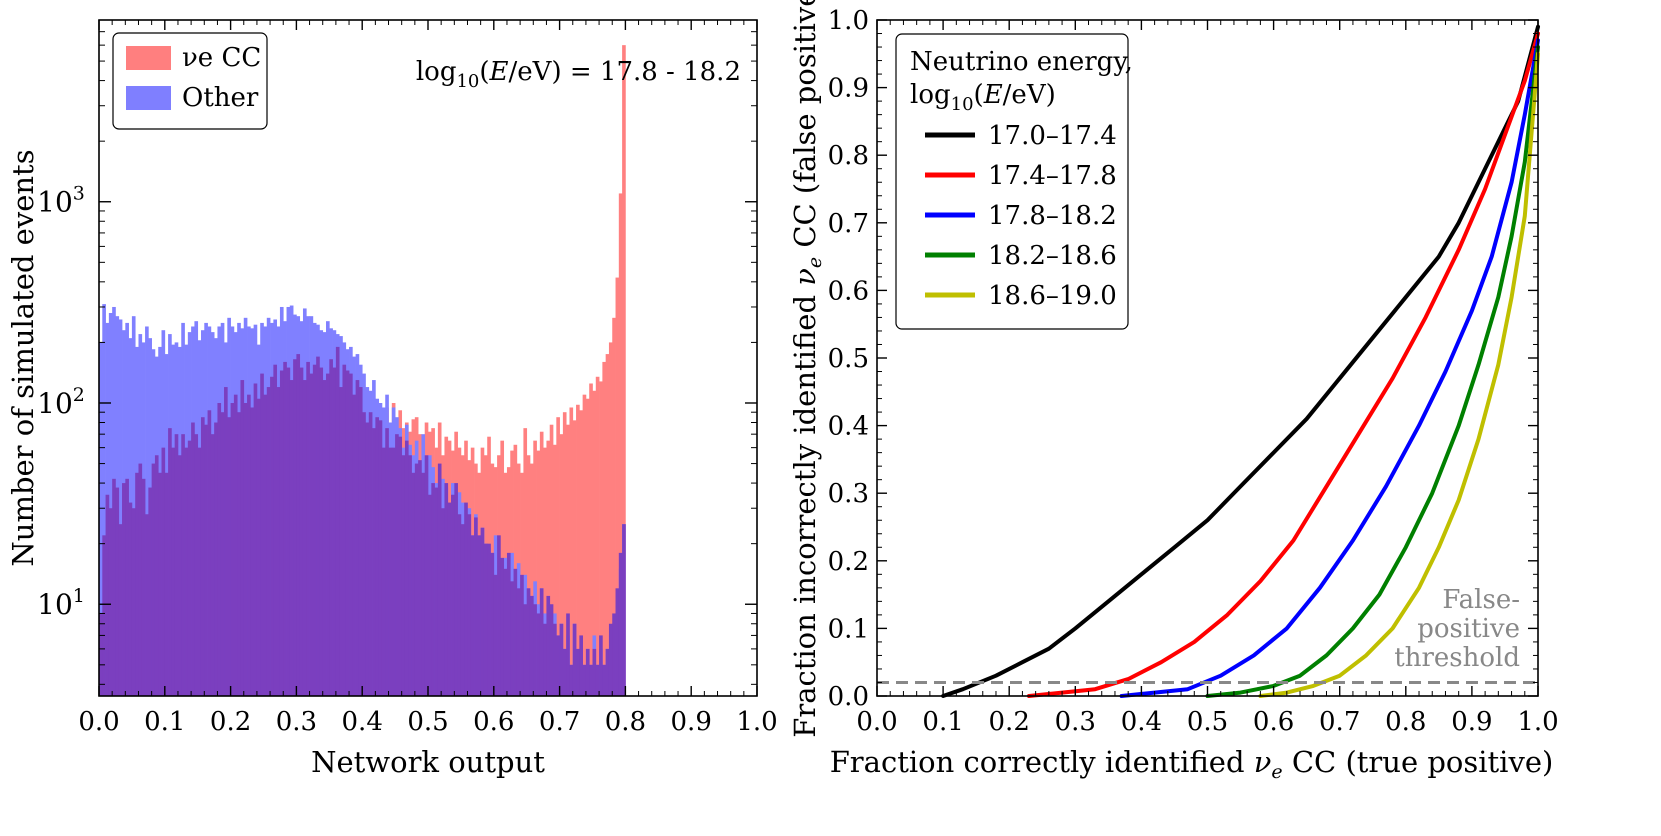 This screenshot has height=836, width=1661. What do you see at coordinates (362, 722) in the screenshot?
I see `x-tick-label: 0.4` at bounding box center [362, 722].